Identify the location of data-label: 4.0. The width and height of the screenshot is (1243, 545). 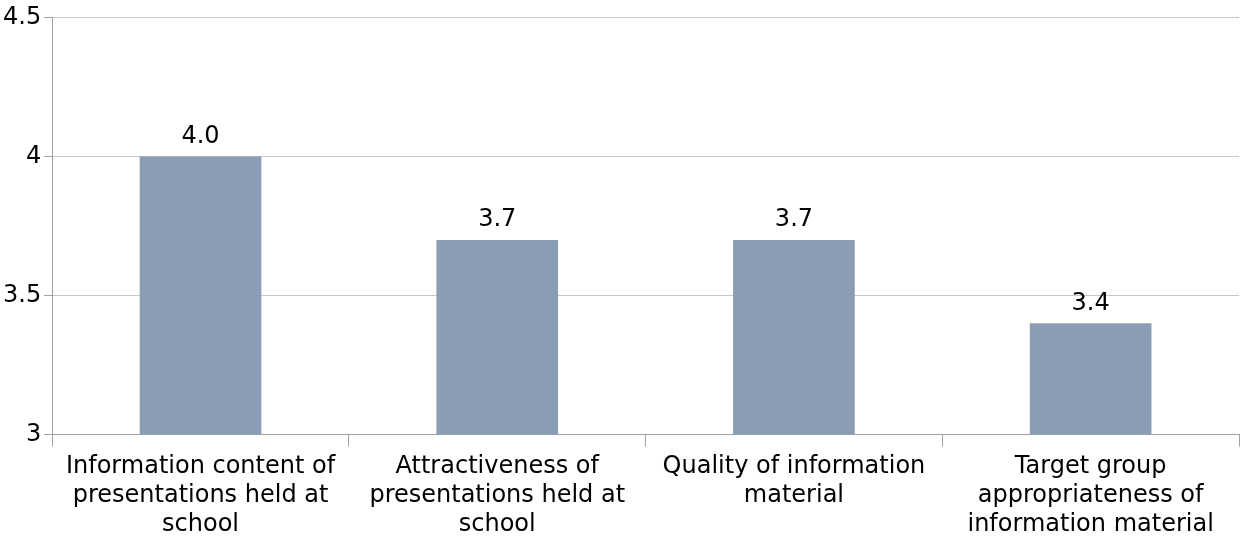
(200, 134).